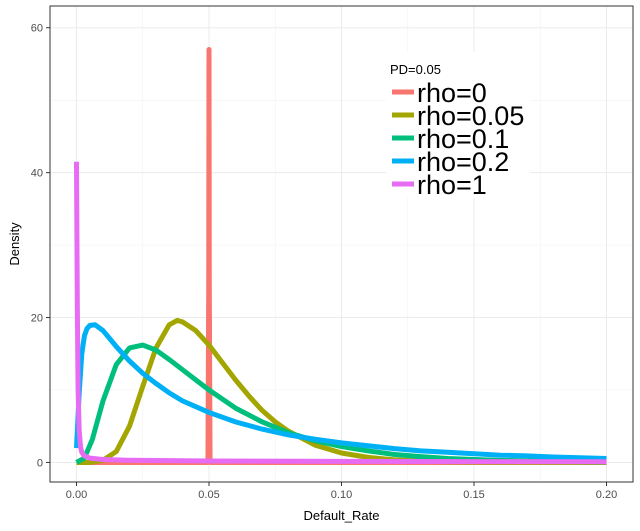 This screenshot has height=531, width=640. I want to click on legend-title: PD=0.05, so click(415, 69).